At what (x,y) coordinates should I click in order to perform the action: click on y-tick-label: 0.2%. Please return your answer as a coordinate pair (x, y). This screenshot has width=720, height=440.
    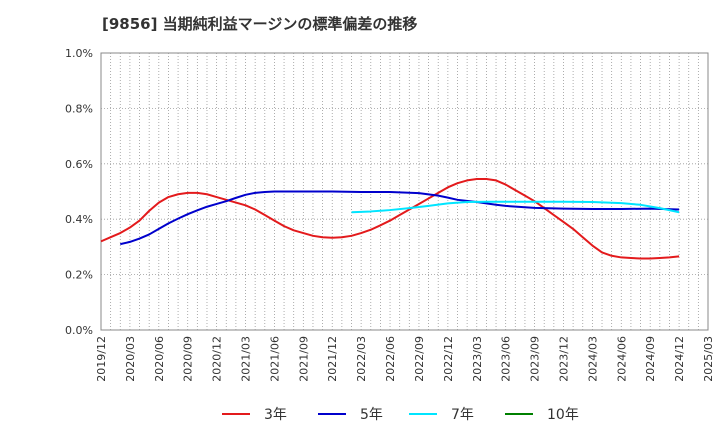
    Looking at the image, I should click on (79, 275).